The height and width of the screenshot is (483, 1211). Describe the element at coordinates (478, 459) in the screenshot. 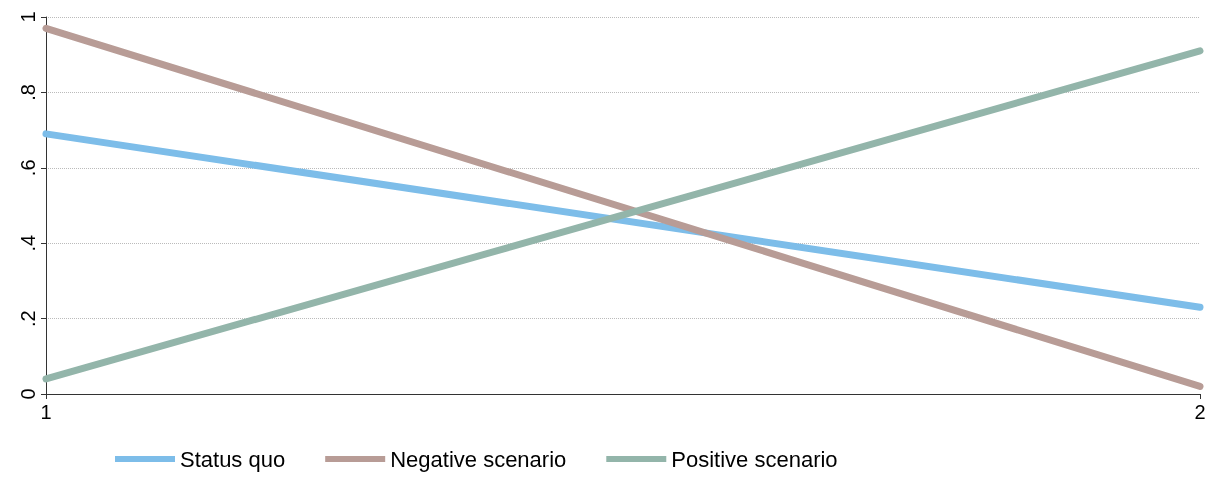

I see `legend-label: Negative scenario` at that location.